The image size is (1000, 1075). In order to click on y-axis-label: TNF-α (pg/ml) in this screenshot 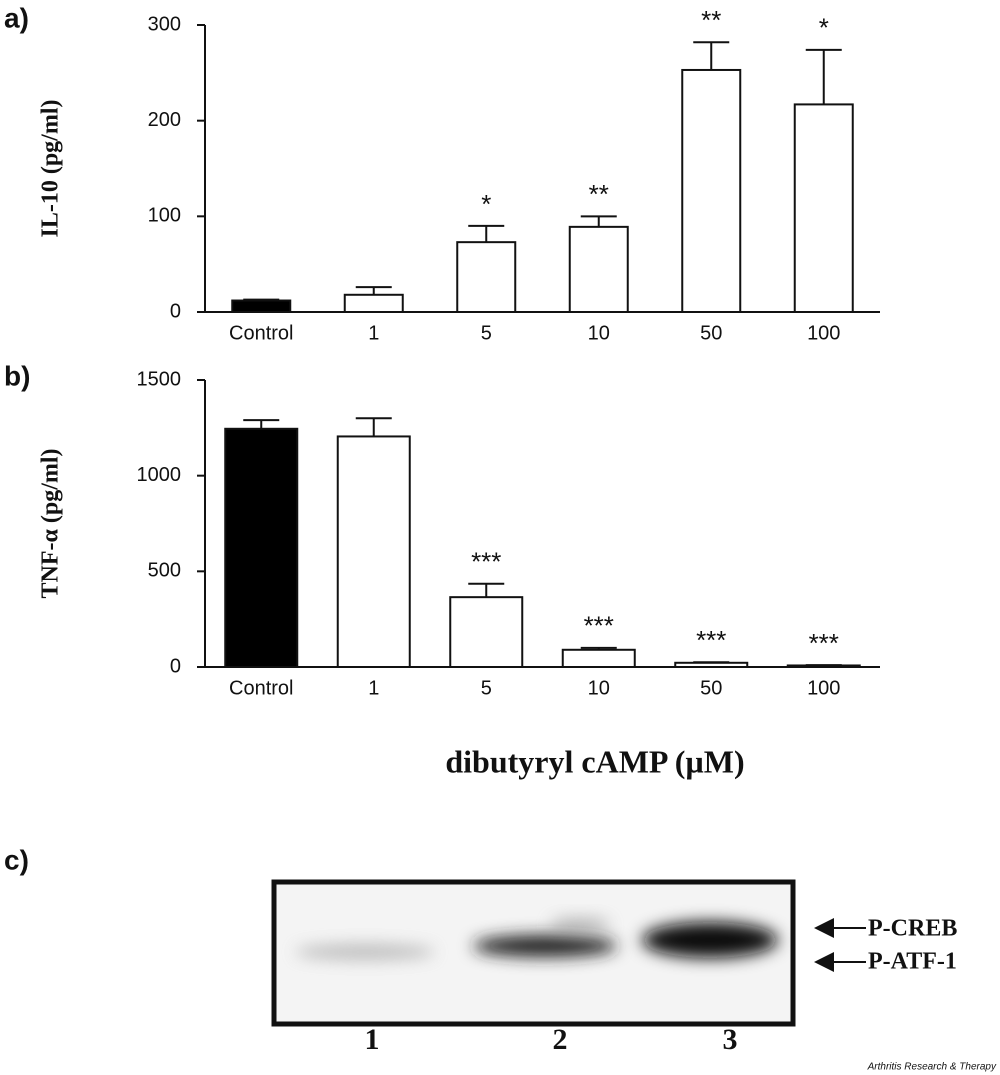, I will do `click(51, 523)`.